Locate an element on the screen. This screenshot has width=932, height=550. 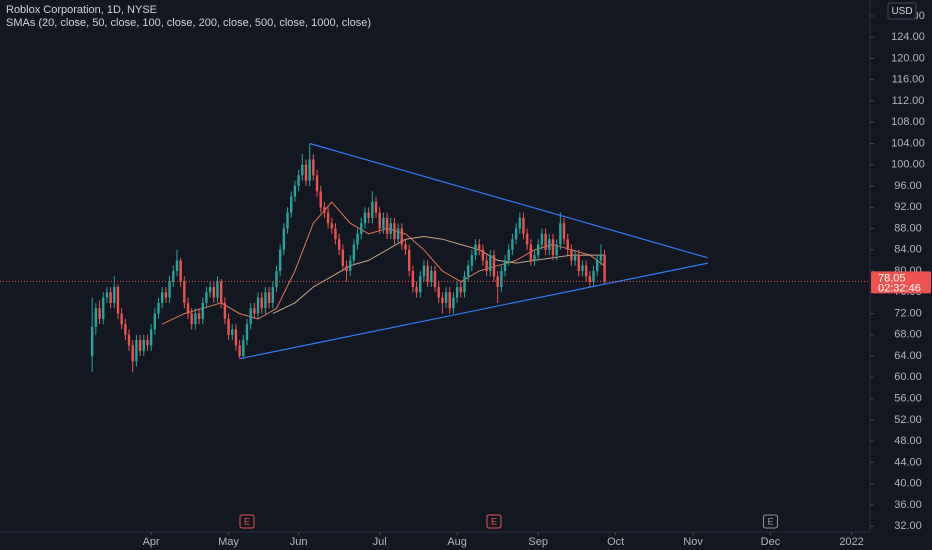
y-tick-label: 44.00 is located at coordinates (908, 462).